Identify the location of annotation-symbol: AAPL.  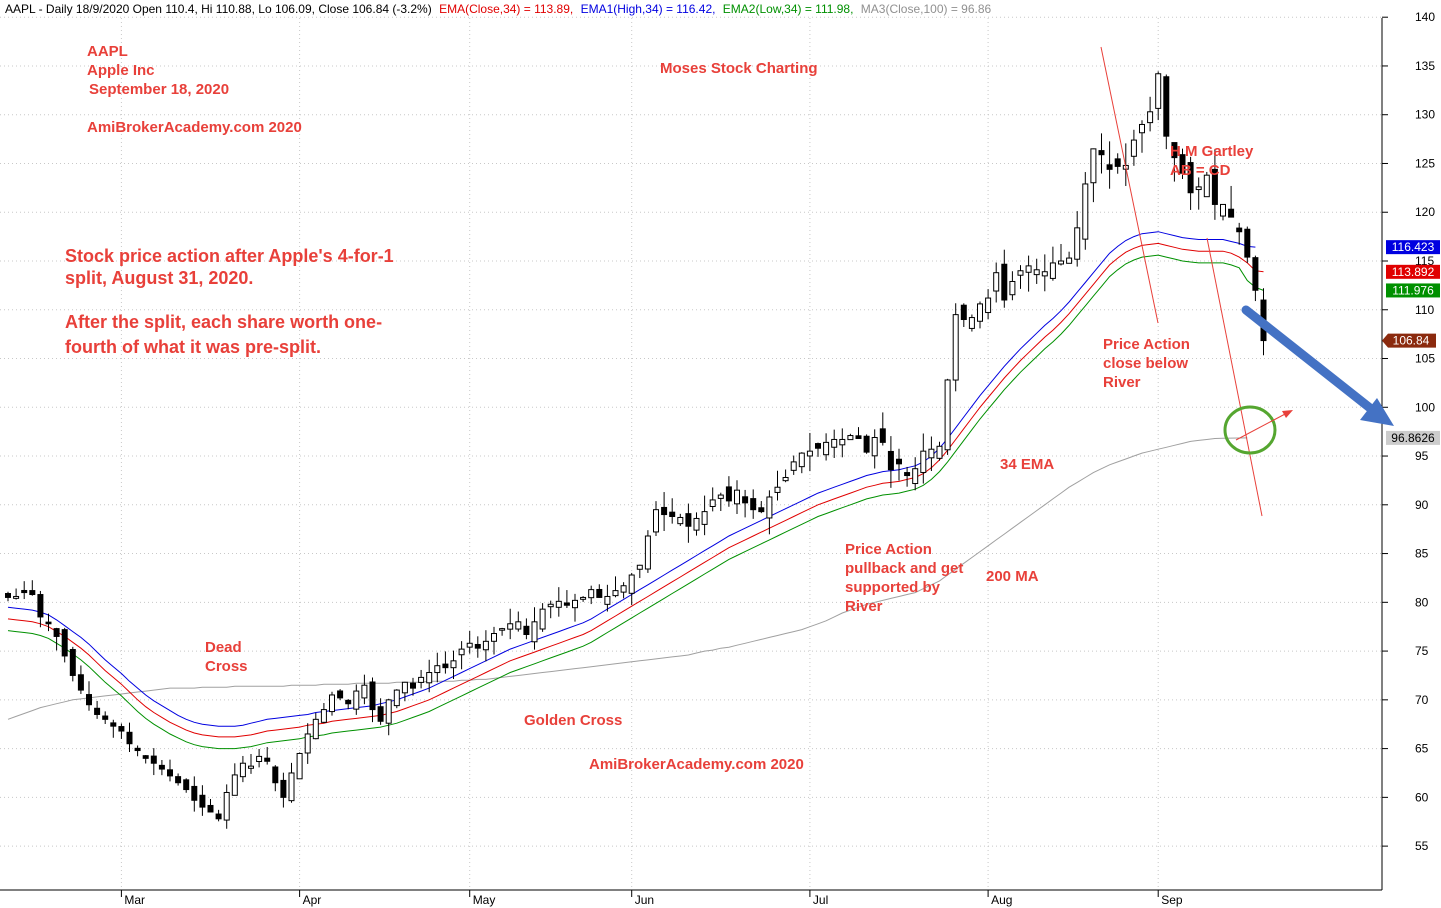
(107, 51).